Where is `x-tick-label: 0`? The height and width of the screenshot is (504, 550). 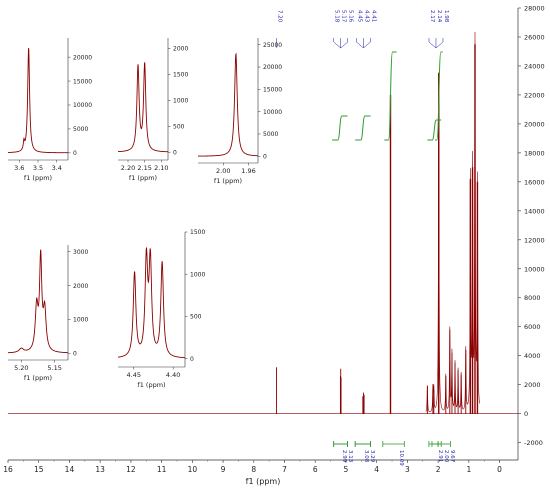
x-tick-label: 0 is located at coordinates (499, 469).